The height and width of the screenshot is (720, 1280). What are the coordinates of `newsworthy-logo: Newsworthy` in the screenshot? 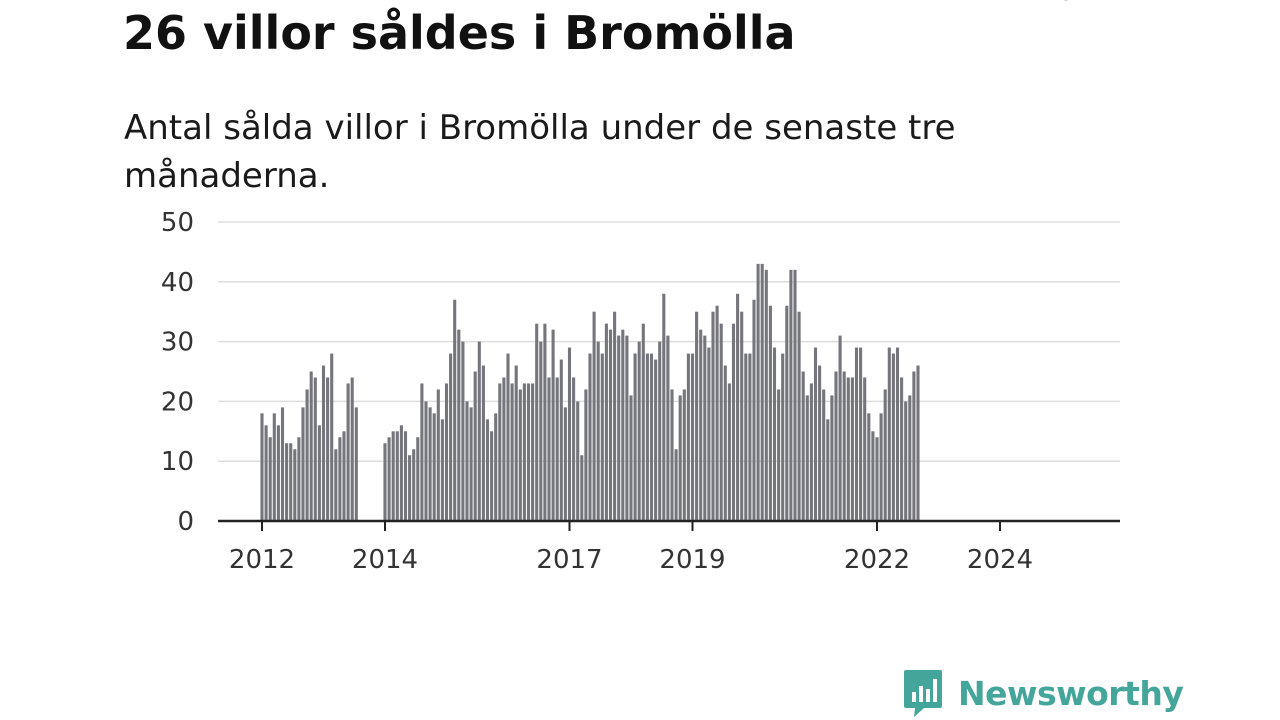 It's located at (1043, 693).